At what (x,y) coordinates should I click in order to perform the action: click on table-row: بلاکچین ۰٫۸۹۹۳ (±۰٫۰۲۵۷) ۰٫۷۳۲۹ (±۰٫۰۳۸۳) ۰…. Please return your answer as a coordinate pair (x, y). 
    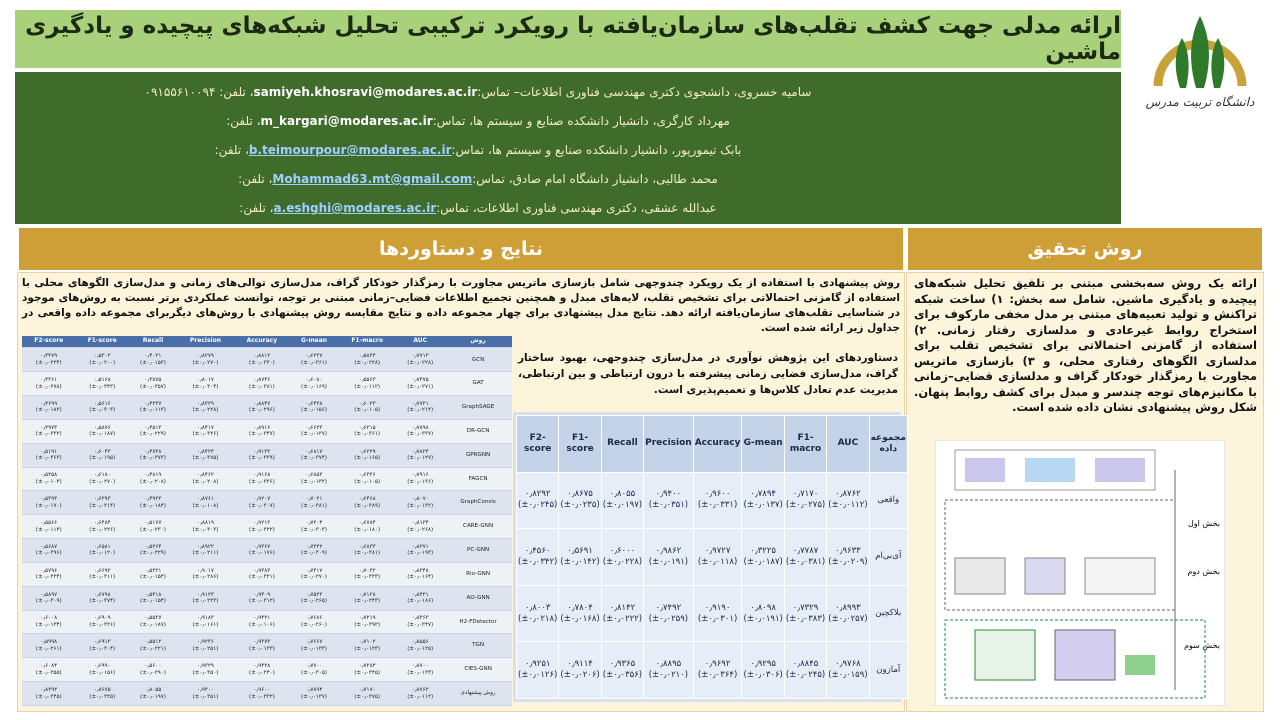
    Looking at the image, I should click on (711, 613).